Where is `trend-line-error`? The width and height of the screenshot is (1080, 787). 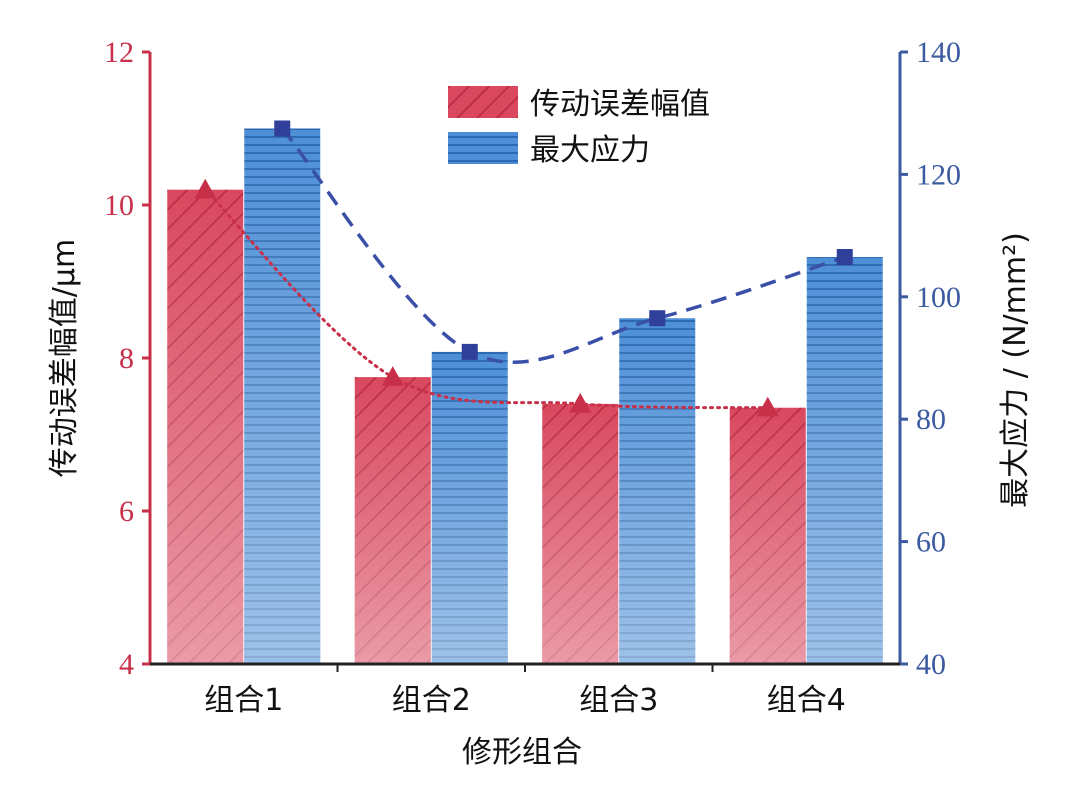
trend-line-error is located at coordinates (486, 299).